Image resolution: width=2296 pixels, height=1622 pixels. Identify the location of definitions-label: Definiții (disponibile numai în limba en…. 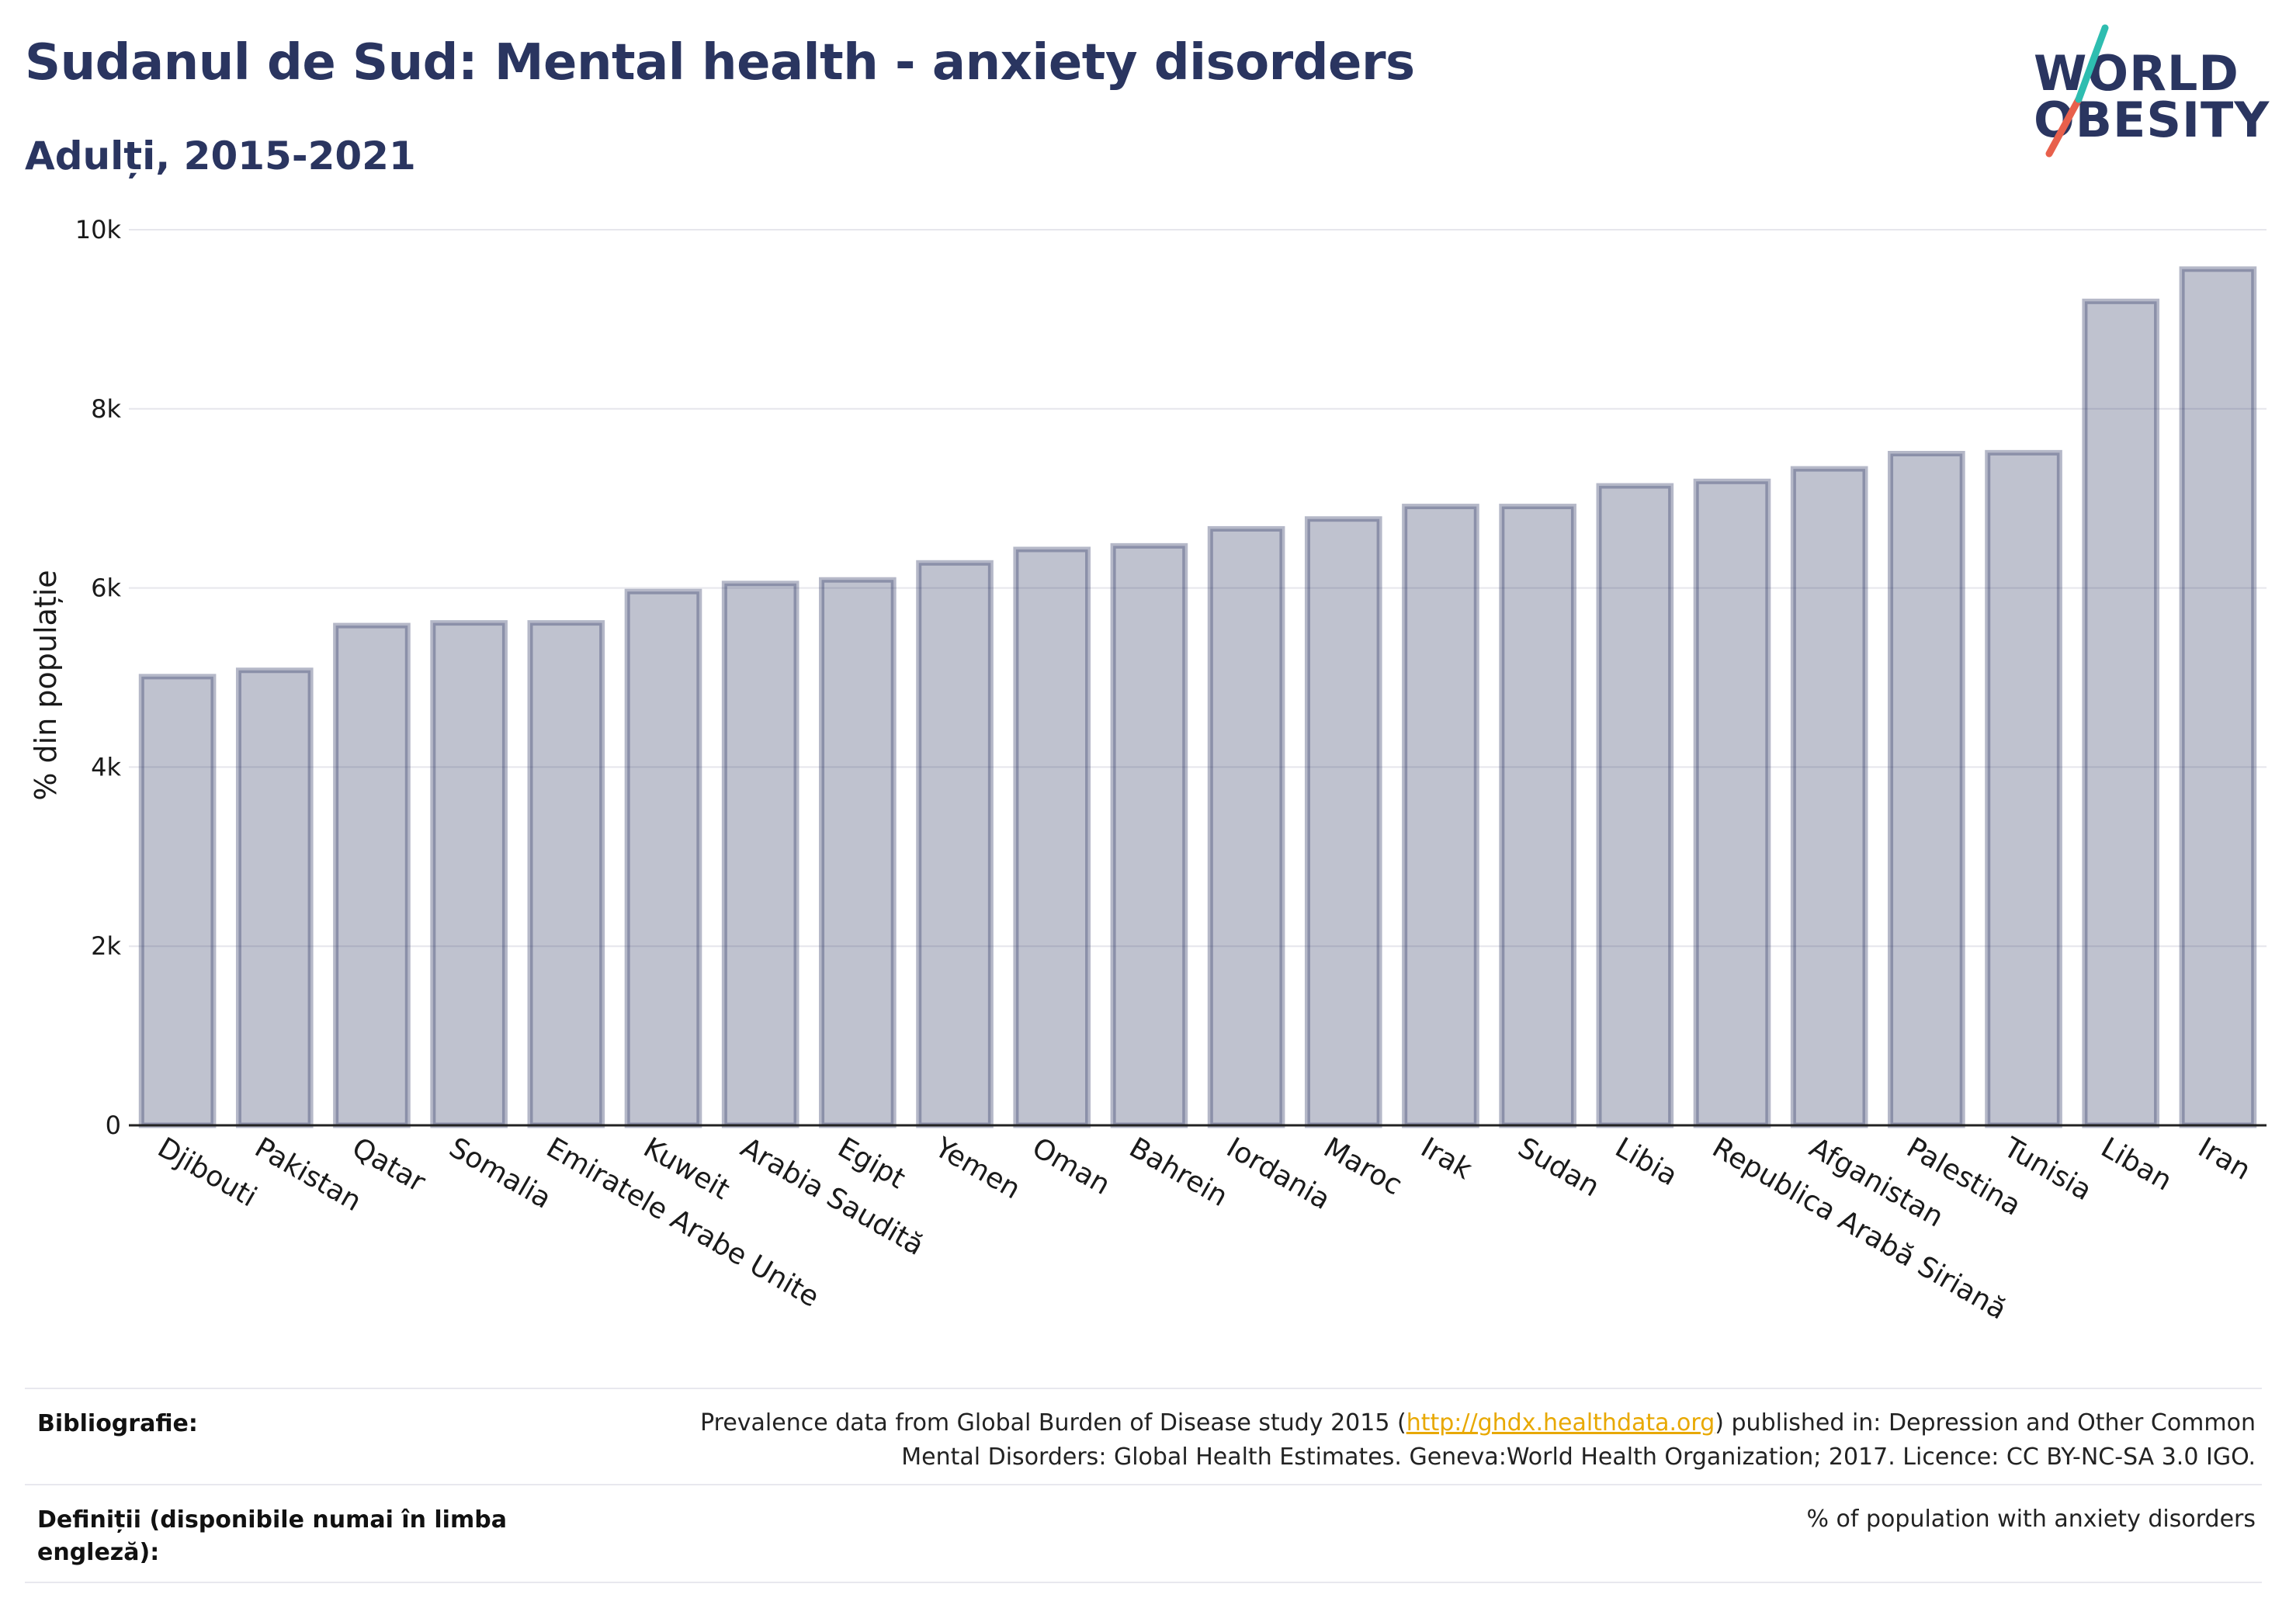
(272, 1536).